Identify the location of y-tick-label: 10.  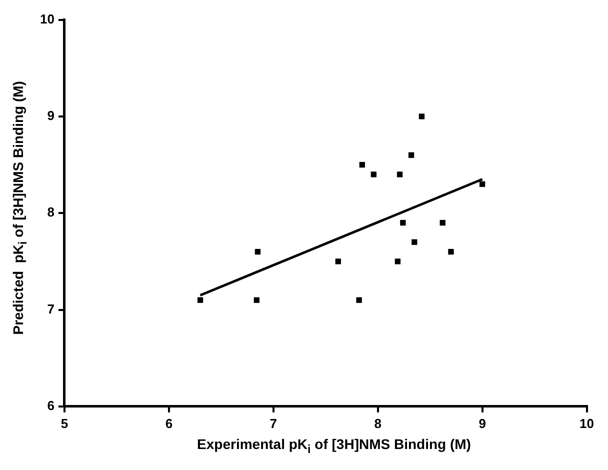
(47, 18).